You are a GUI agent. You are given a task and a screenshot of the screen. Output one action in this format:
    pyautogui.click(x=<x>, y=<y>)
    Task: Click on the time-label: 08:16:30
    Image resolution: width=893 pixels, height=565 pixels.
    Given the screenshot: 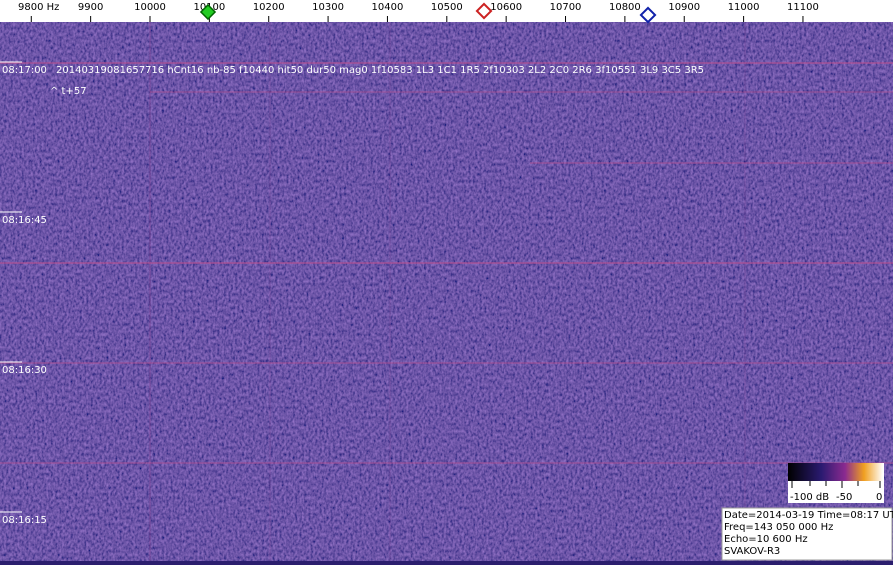 What is the action you would take?
    pyautogui.click(x=24, y=370)
    